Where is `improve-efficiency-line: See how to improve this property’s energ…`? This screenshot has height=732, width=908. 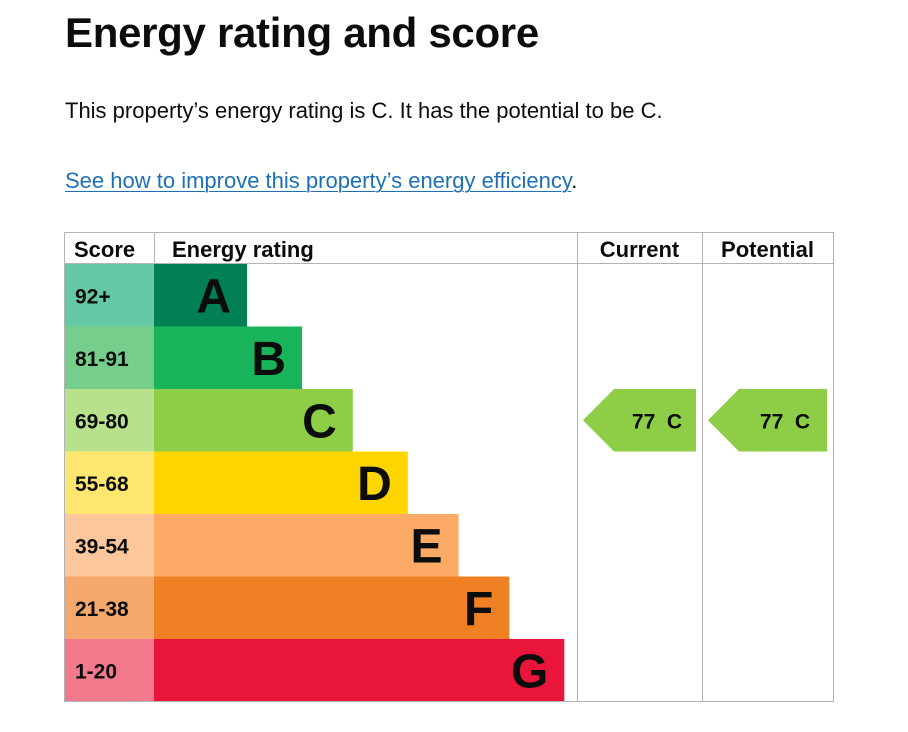 improve-efficiency-line: See how to improve this property’s energ… is located at coordinates (321, 181).